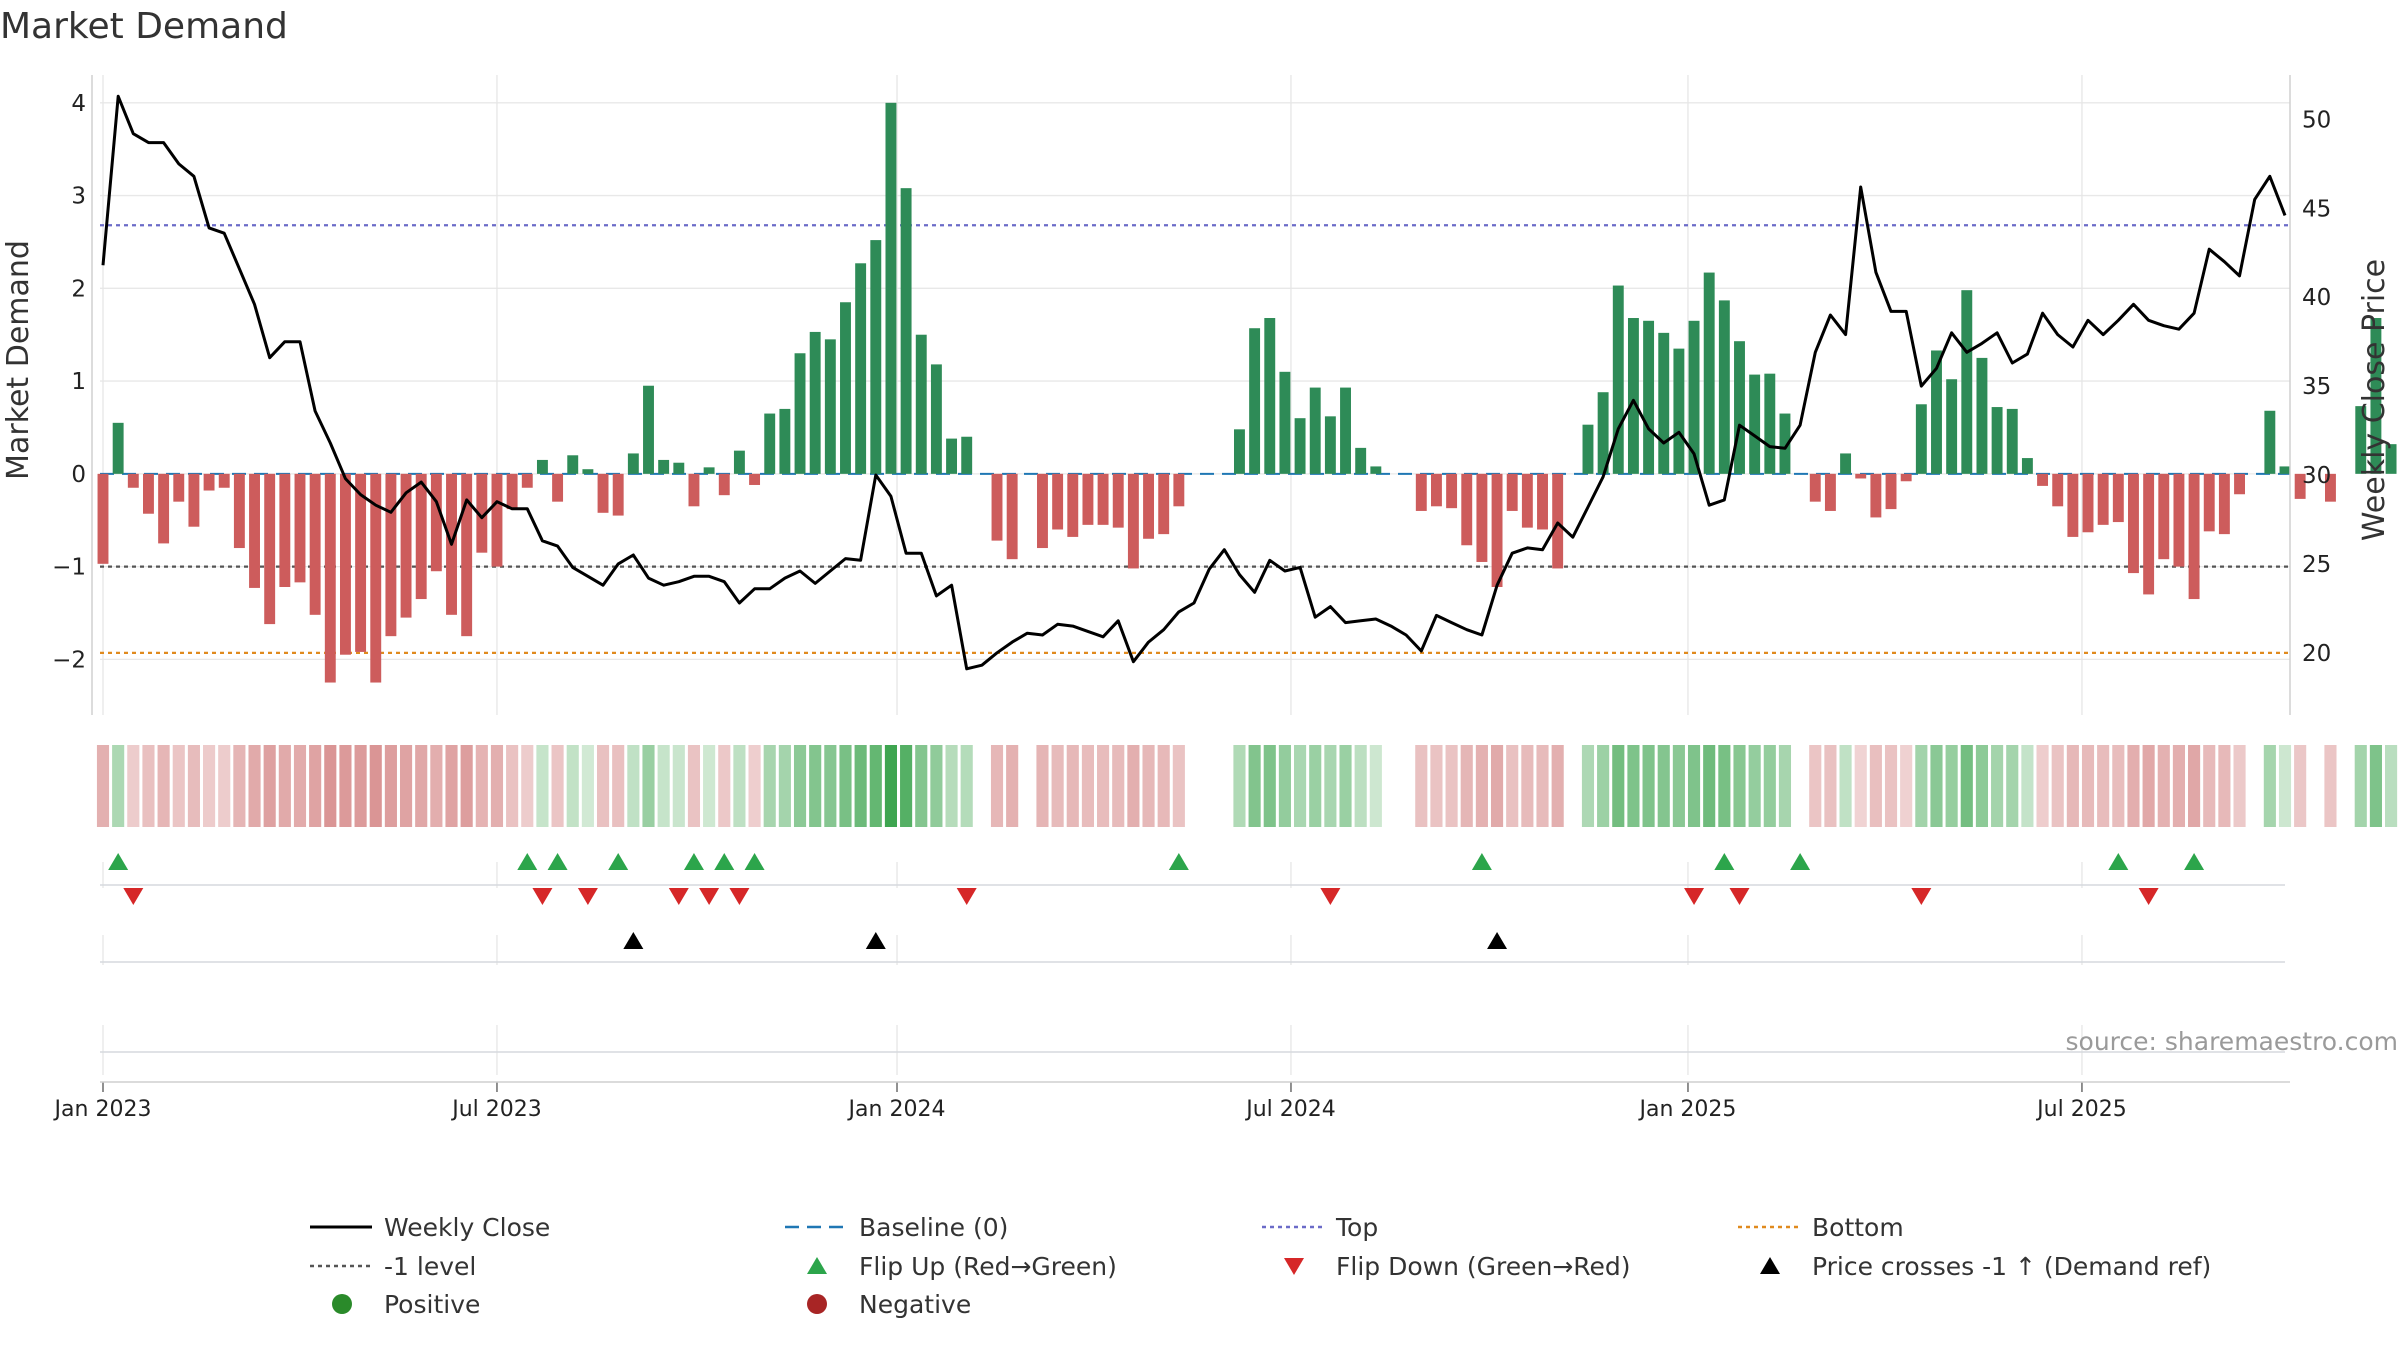 The width and height of the screenshot is (2400, 1350). I want to click on legend-label: Negative, so click(915, 1304).